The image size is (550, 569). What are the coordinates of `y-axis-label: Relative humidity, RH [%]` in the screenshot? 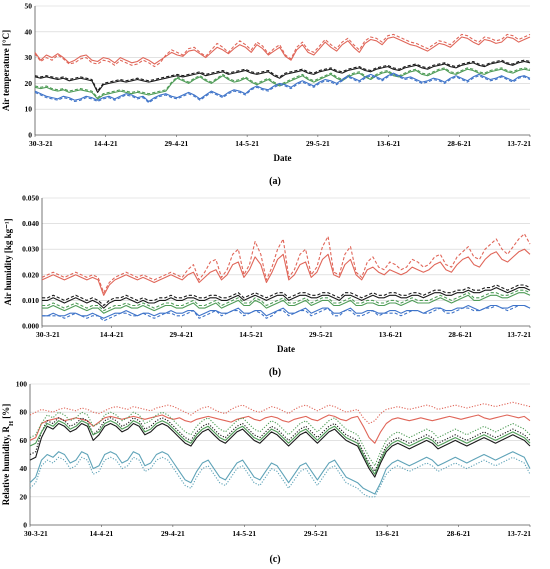 It's located at (8, 455).